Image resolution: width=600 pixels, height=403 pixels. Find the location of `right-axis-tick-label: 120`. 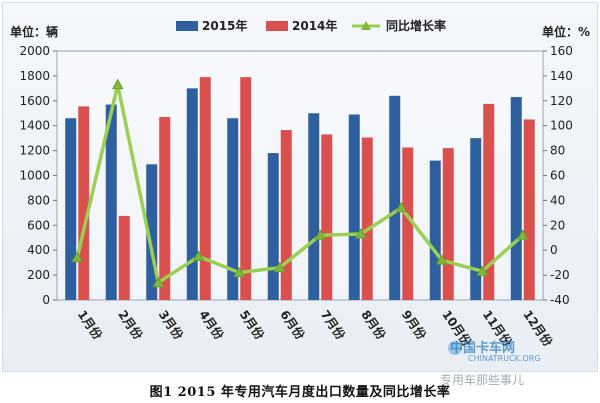

right-axis-tick-label: 120 is located at coordinates (561, 101).